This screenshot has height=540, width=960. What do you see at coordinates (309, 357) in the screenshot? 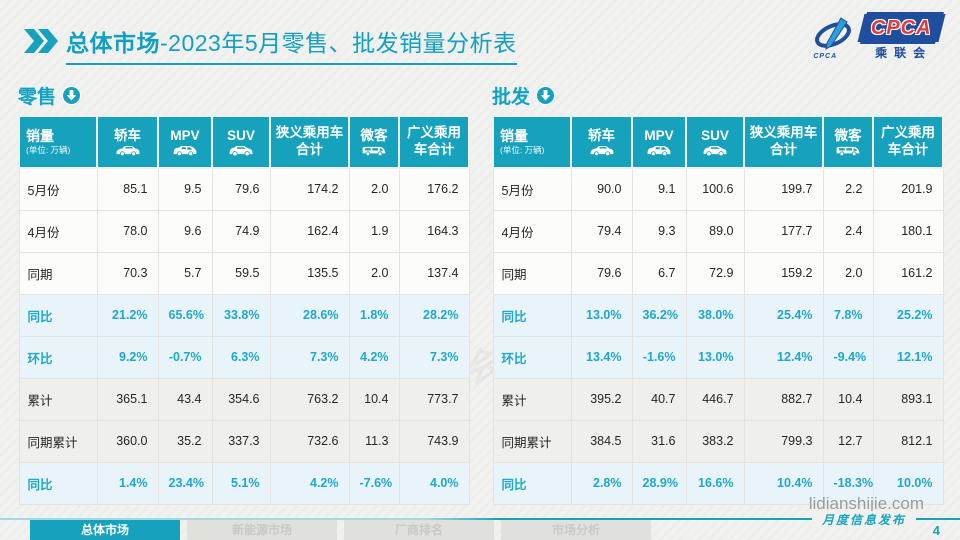
I see `cell-value: 7.3%` at bounding box center [309, 357].